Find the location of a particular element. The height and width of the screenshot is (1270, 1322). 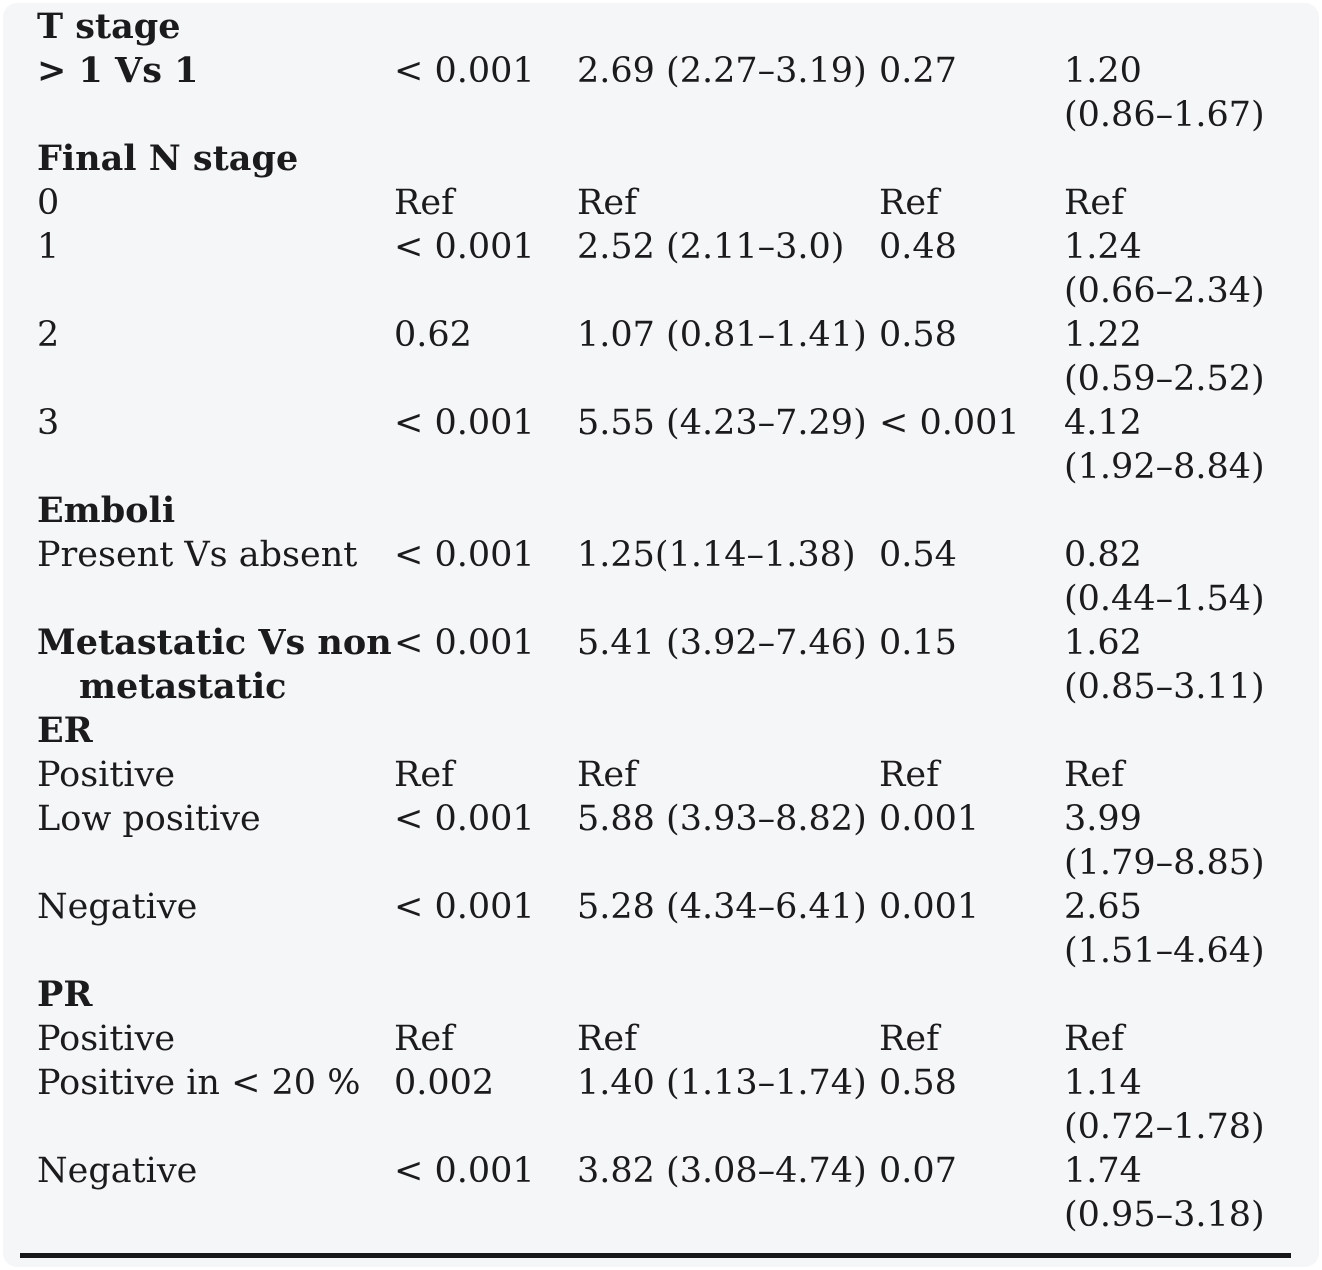

cell-hr-ci-univariate: 5.28 (4.34–6.41) is located at coordinates (722, 907).